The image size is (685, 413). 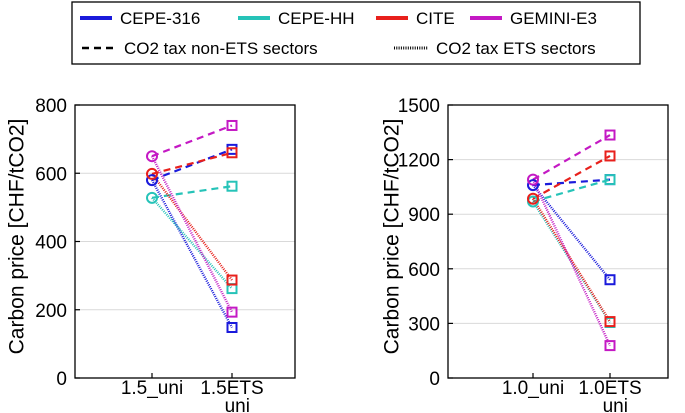 What do you see at coordinates (160, 18) in the screenshot?
I see `legend-label-cepe-316: CEPE-316` at bounding box center [160, 18].